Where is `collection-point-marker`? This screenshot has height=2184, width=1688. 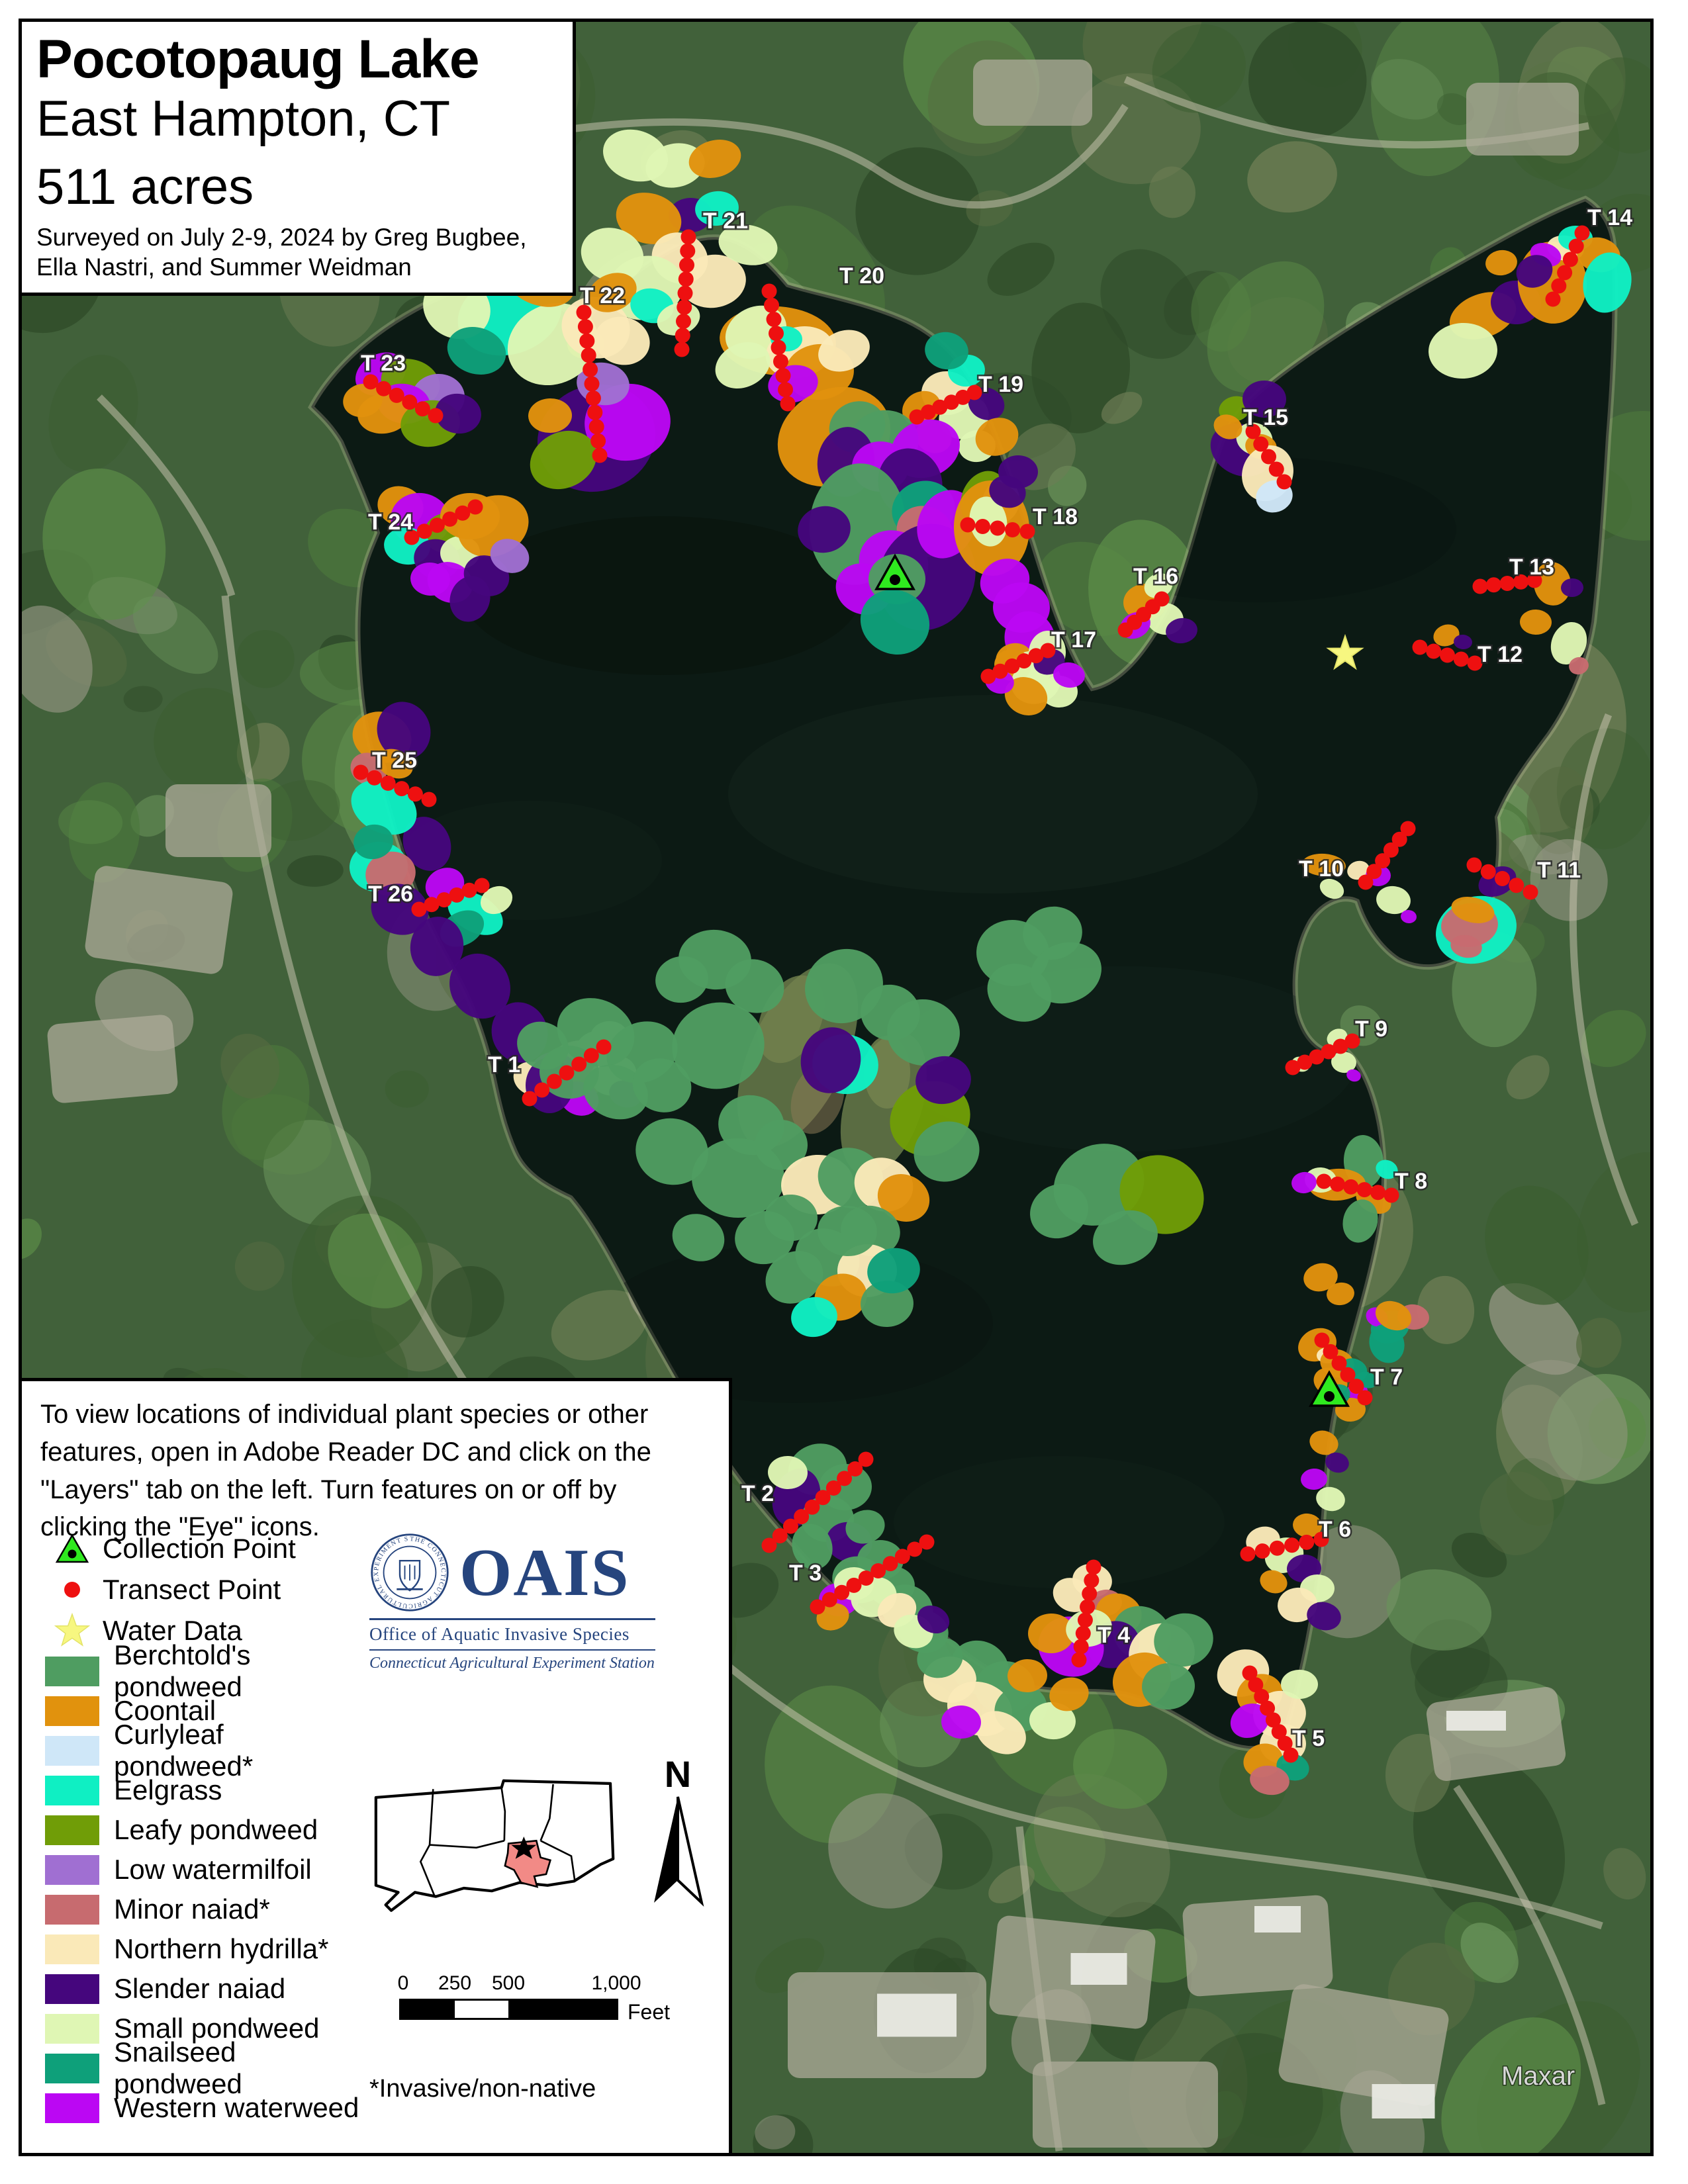 collection-point-marker is located at coordinates (1329, 1388).